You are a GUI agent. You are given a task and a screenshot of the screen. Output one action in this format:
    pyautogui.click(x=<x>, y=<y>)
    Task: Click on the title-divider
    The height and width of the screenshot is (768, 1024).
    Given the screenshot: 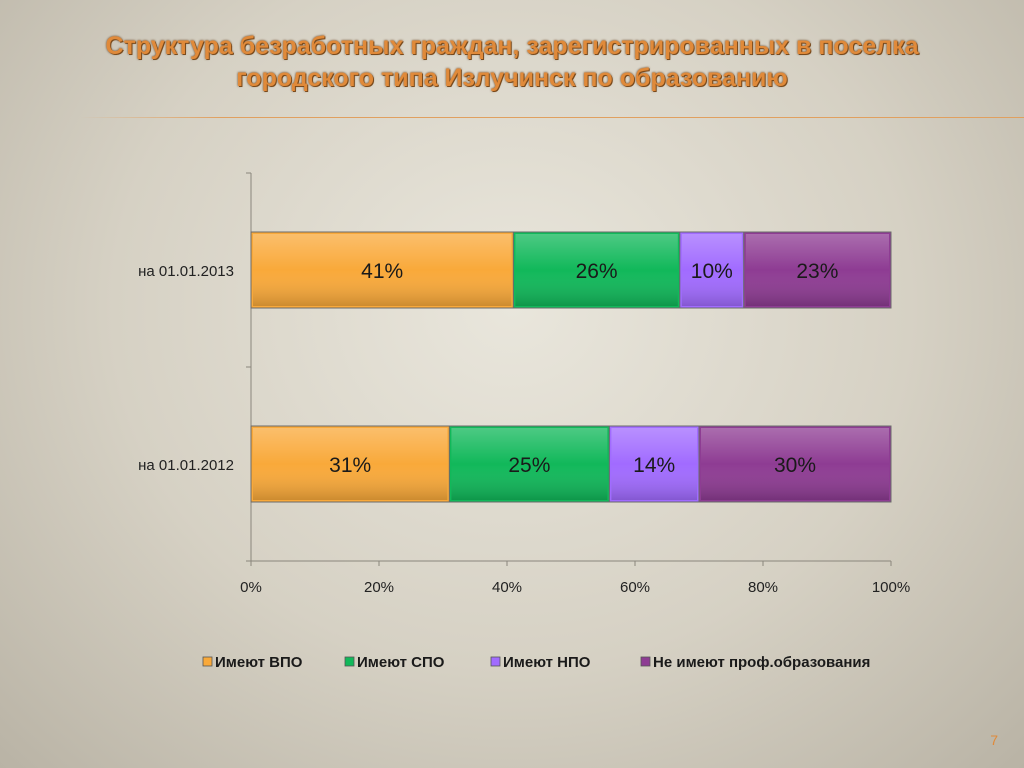 What is the action you would take?
    pyautogui.click(x=552, y=117)
    